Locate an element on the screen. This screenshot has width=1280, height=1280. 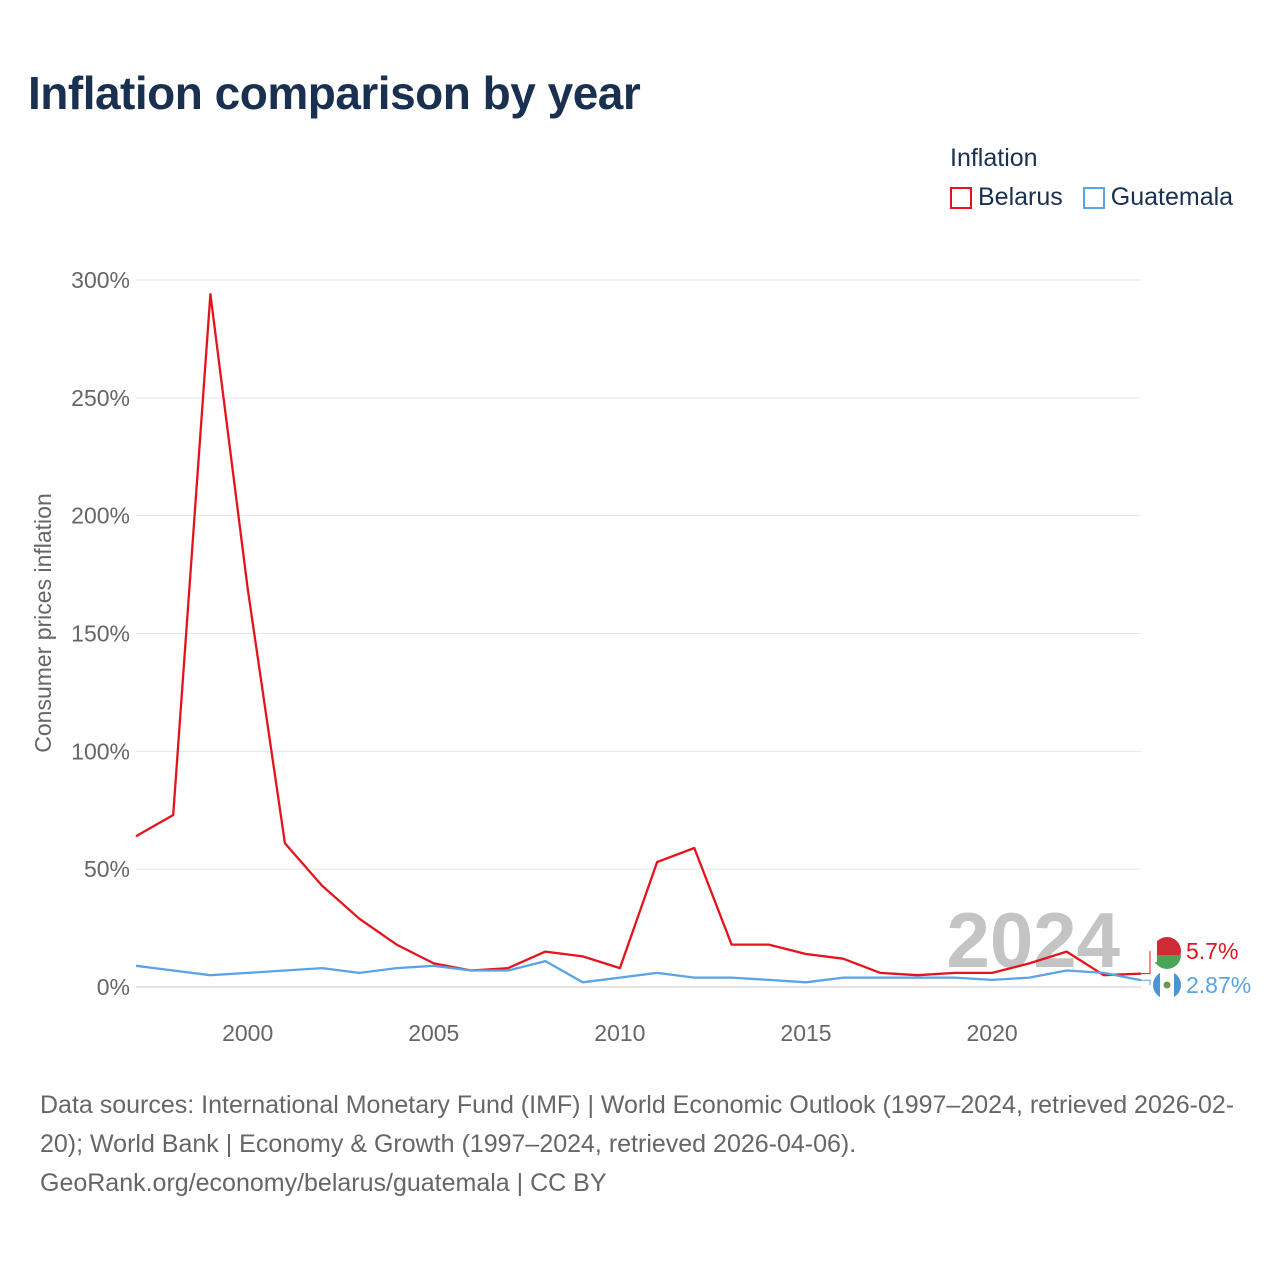
legend-title: Inflation is located at coordinates (994, 158).